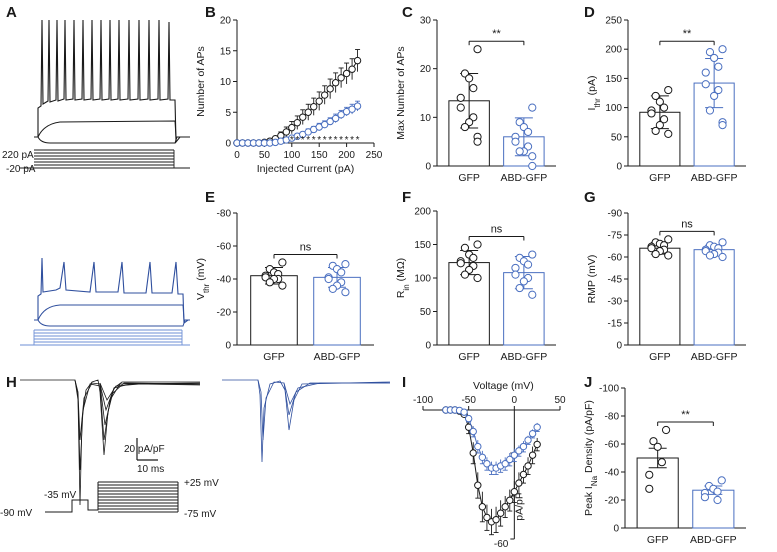 This screenshot has height=552, width=777. What do you see at coordinates (110, 442) in the screenshot?
I see `gfp-current-traces` at bounding box center [110, 442].